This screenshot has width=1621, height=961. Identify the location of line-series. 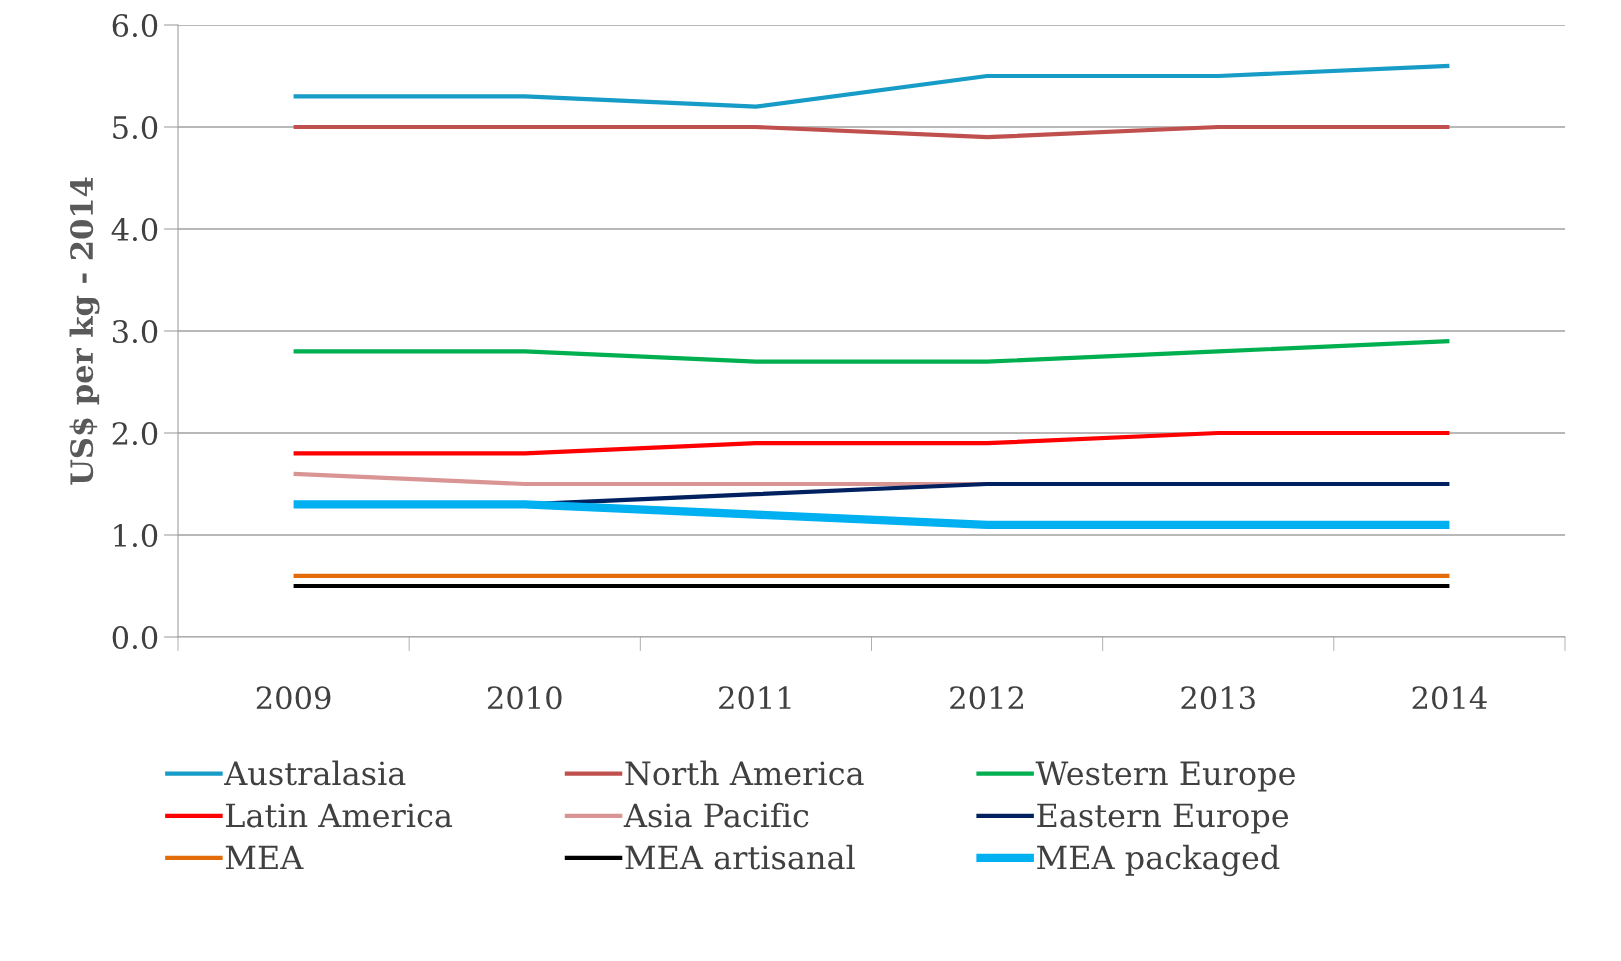
(871, 86).